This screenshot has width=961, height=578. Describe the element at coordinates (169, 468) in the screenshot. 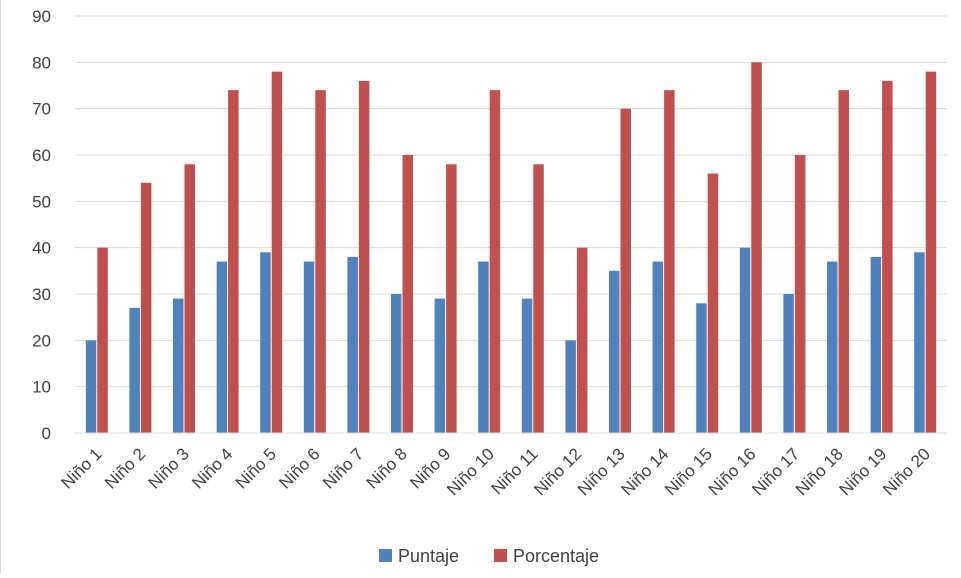

I see `x-tick-label: Niño 3` at that location.